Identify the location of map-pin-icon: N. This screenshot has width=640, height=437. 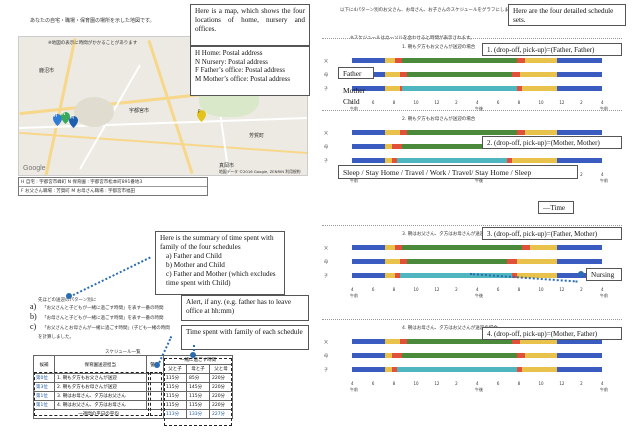
(65, 117).